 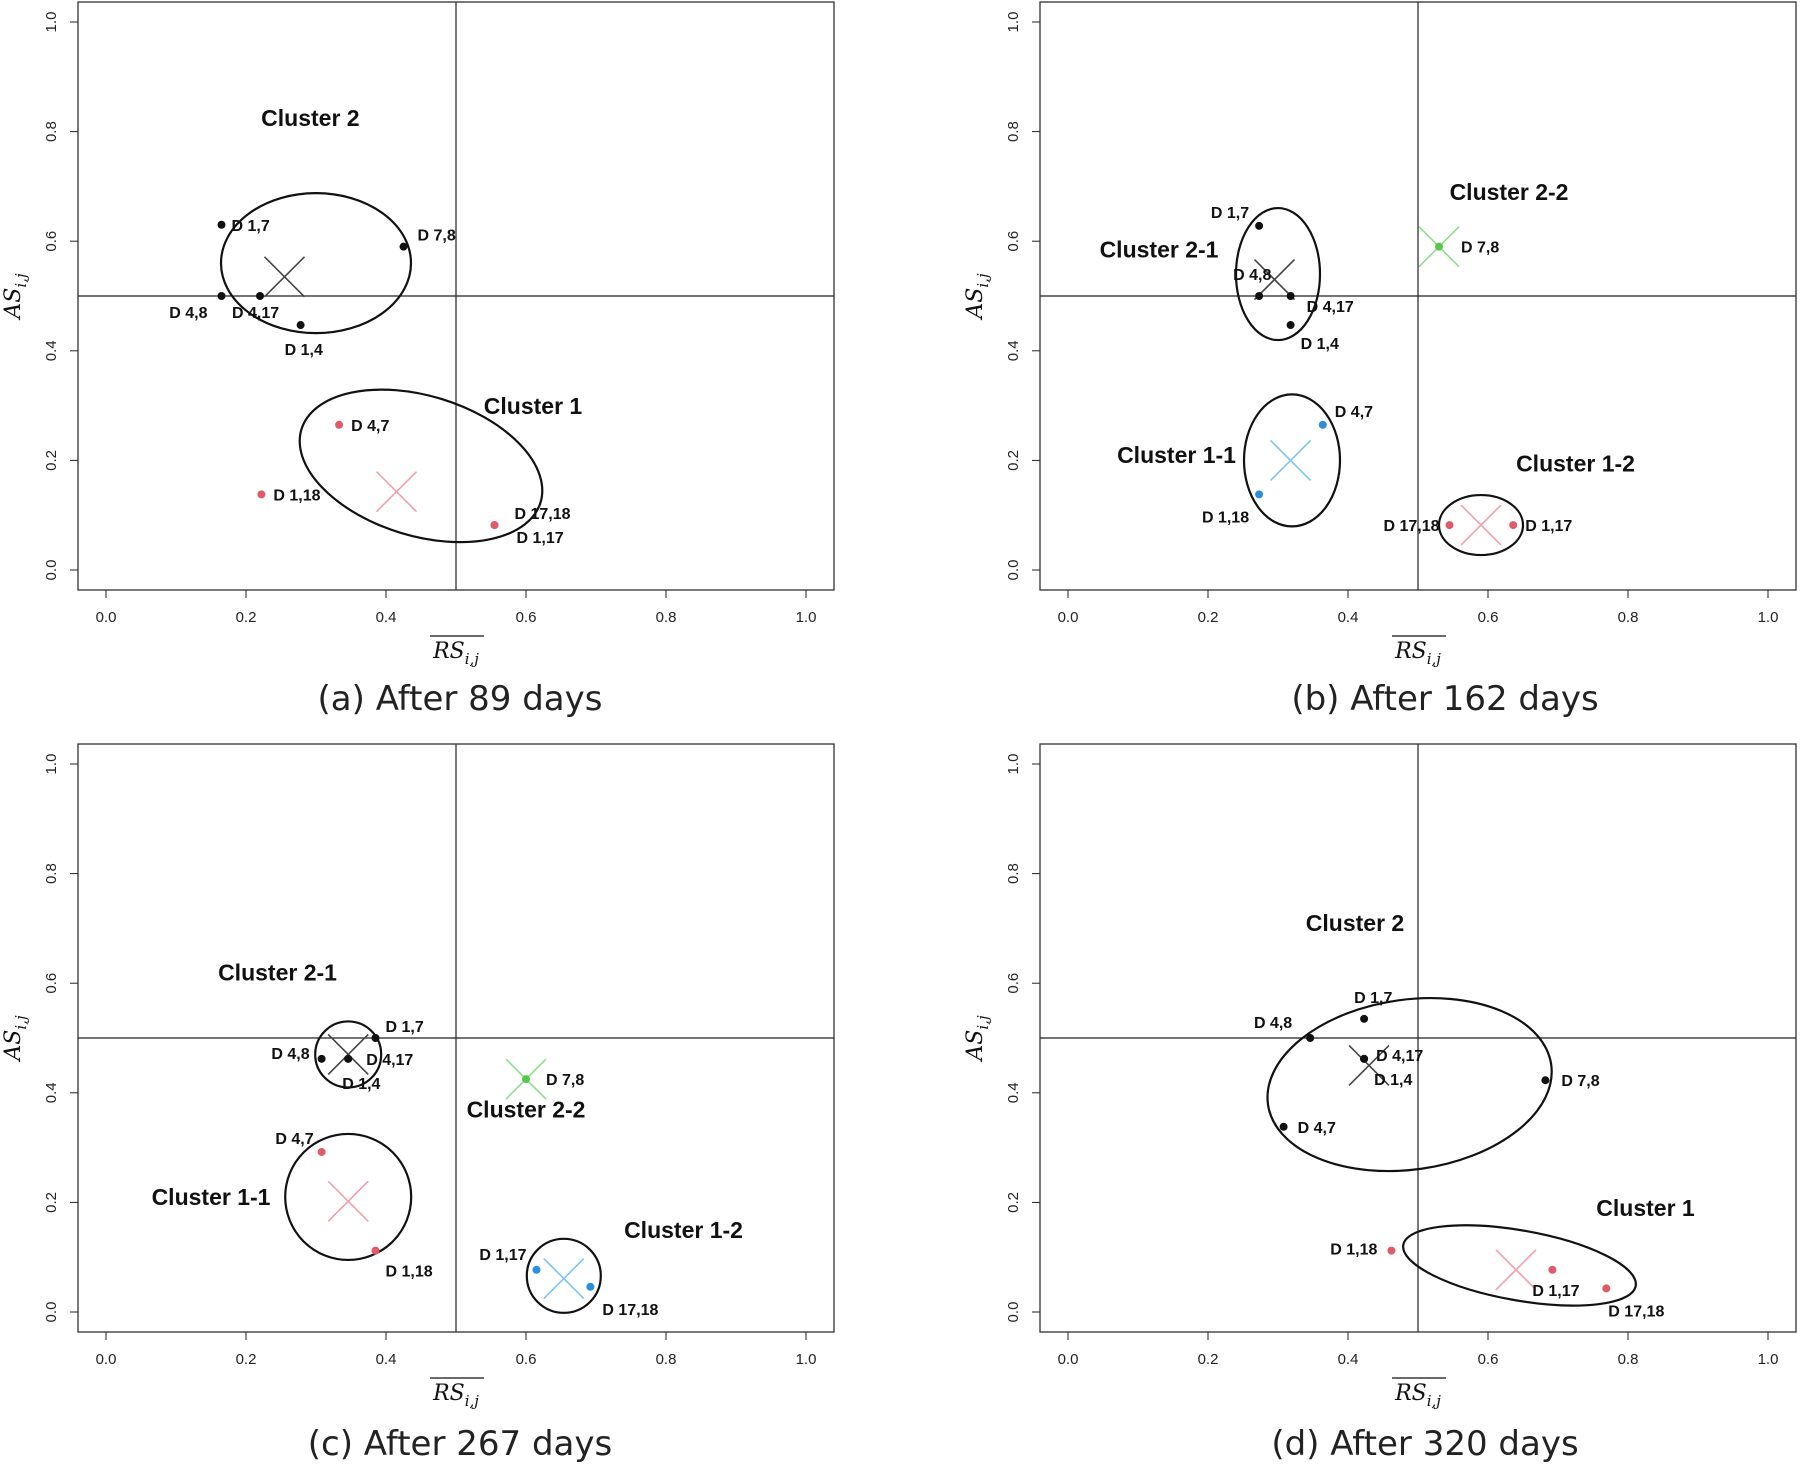 What do you see at coordinates (1013, 1202) in the screenshot?
I see `y-tick-label: 0.2` at bounding box center [1013, 1202].